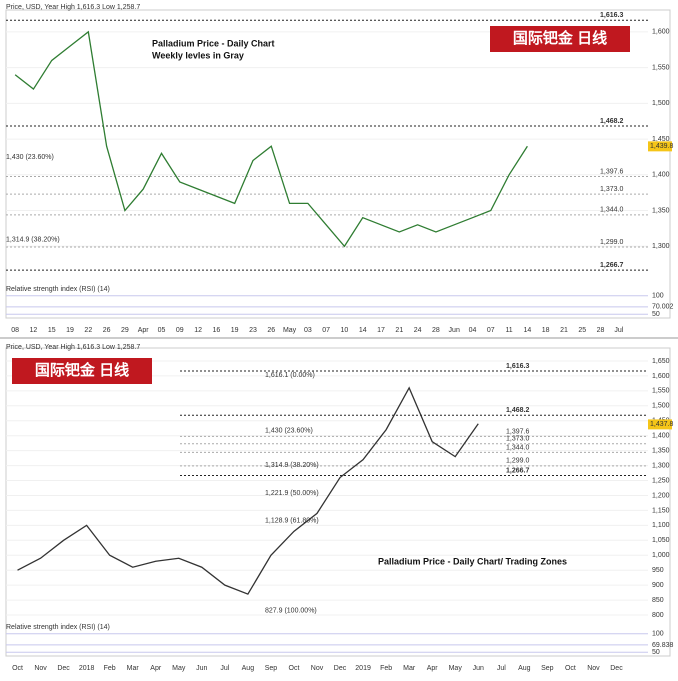 This screenshot has height=681, width=678. I want to click on y-tick-label: 1,200, so click(661, 495).